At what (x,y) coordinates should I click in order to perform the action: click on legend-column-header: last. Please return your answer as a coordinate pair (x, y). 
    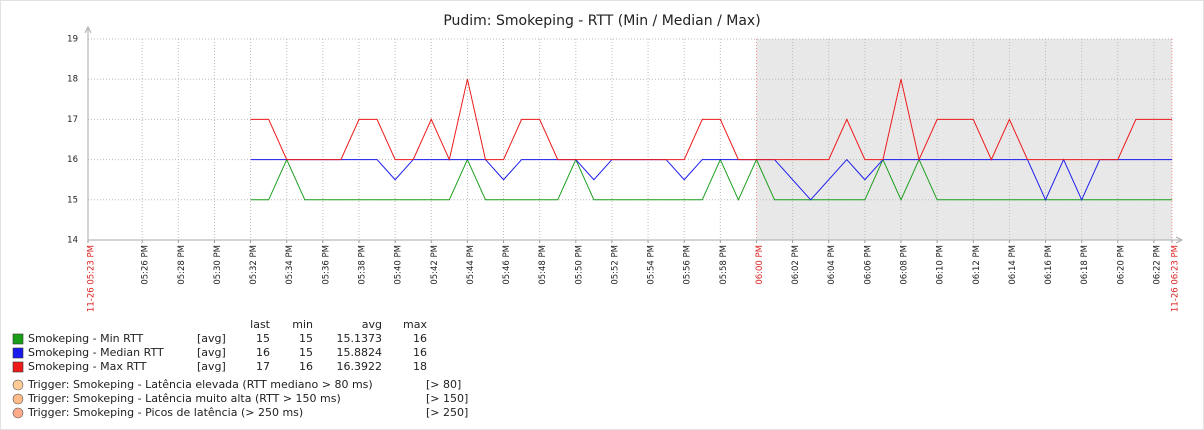
    Looking at the image, I should click on (260, 324).